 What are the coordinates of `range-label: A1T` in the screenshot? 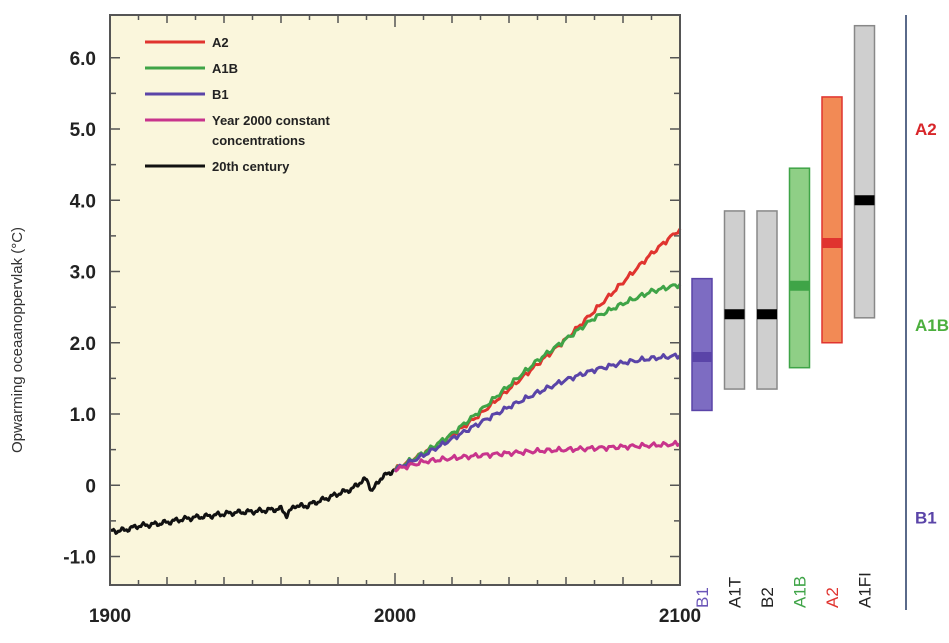 It's located at (735, 592).